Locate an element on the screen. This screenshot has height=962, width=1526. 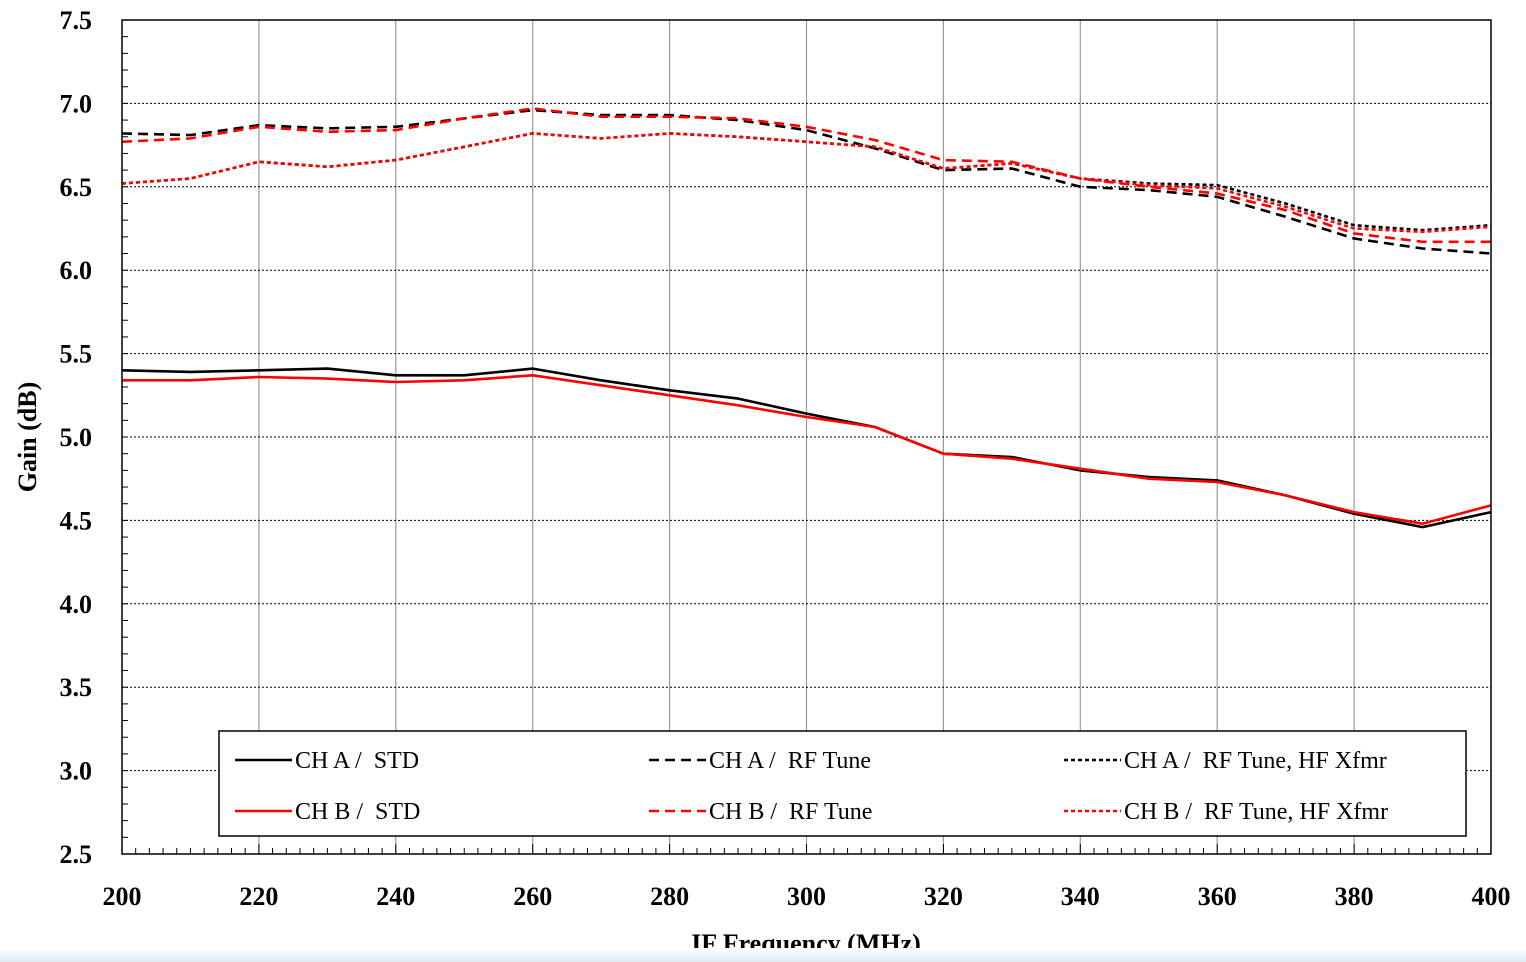
bottom-band is located at coordinates (763, 955).